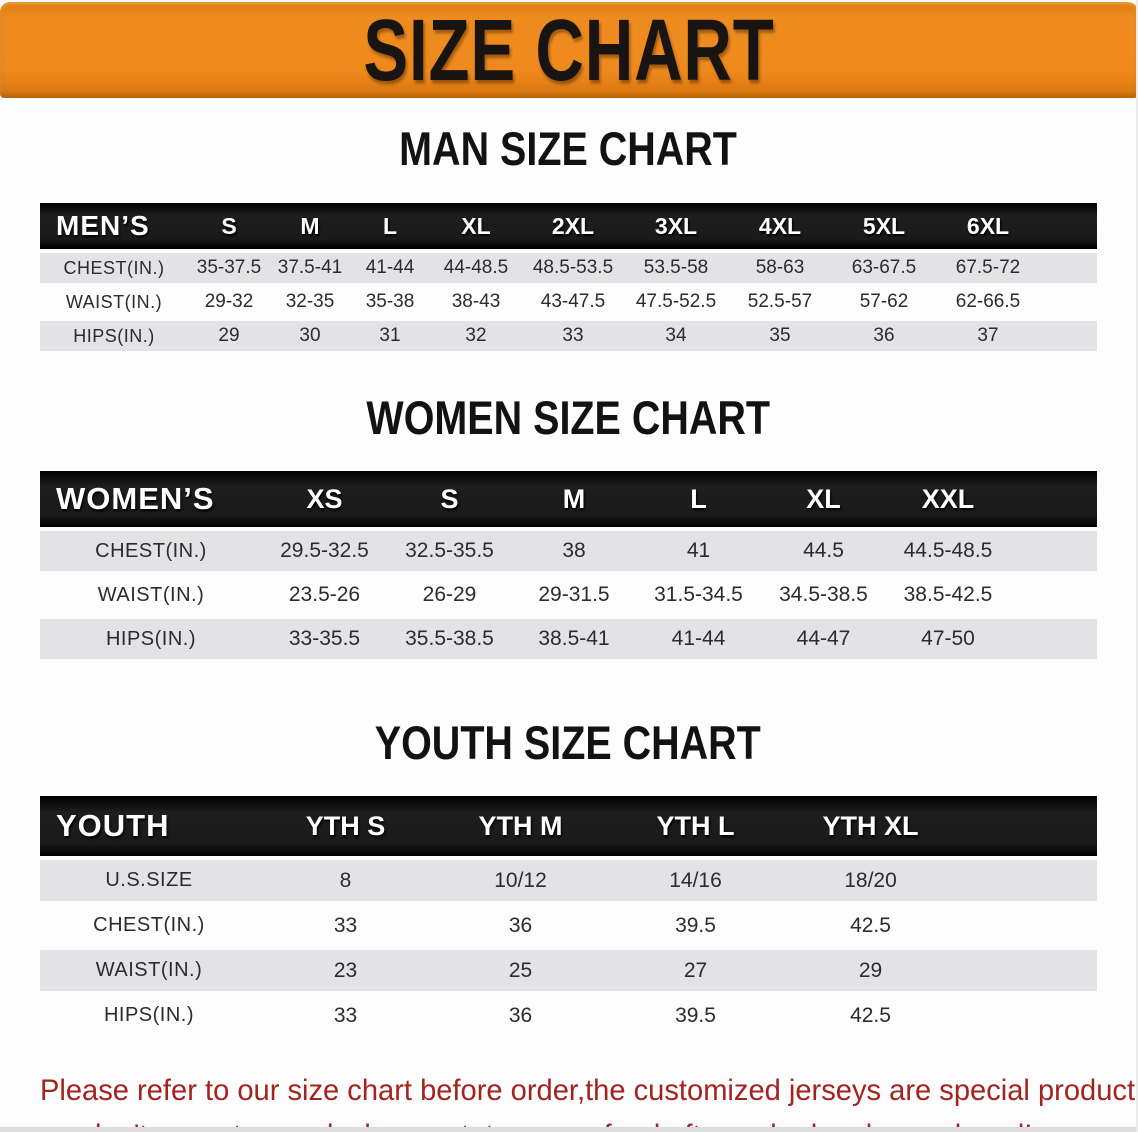 This screenshot has width=1138, height=1132. Describe the element at coordinates (988, 226) in the screenshot. I see `size-column-header: 6XL` at that location.